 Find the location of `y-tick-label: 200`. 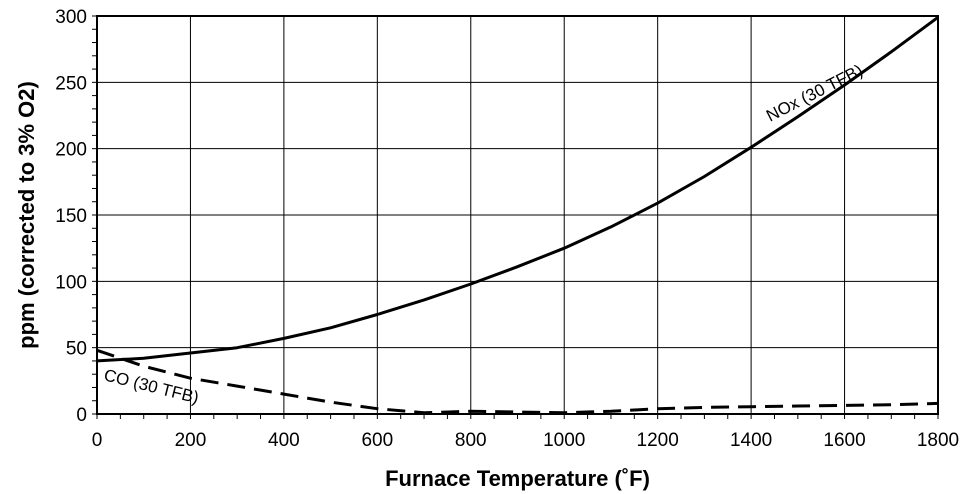

y-tick-label: 200 is located at coordinates (71, 150).